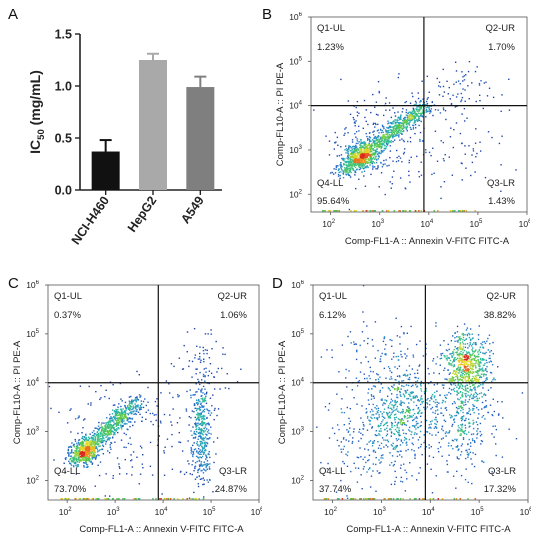 The height and width of the screenshot is (550, 535). Describe the element at coordinates (67, 315) in the screenshot. I see `quadrant-ul-value: 0.37%` at that location.